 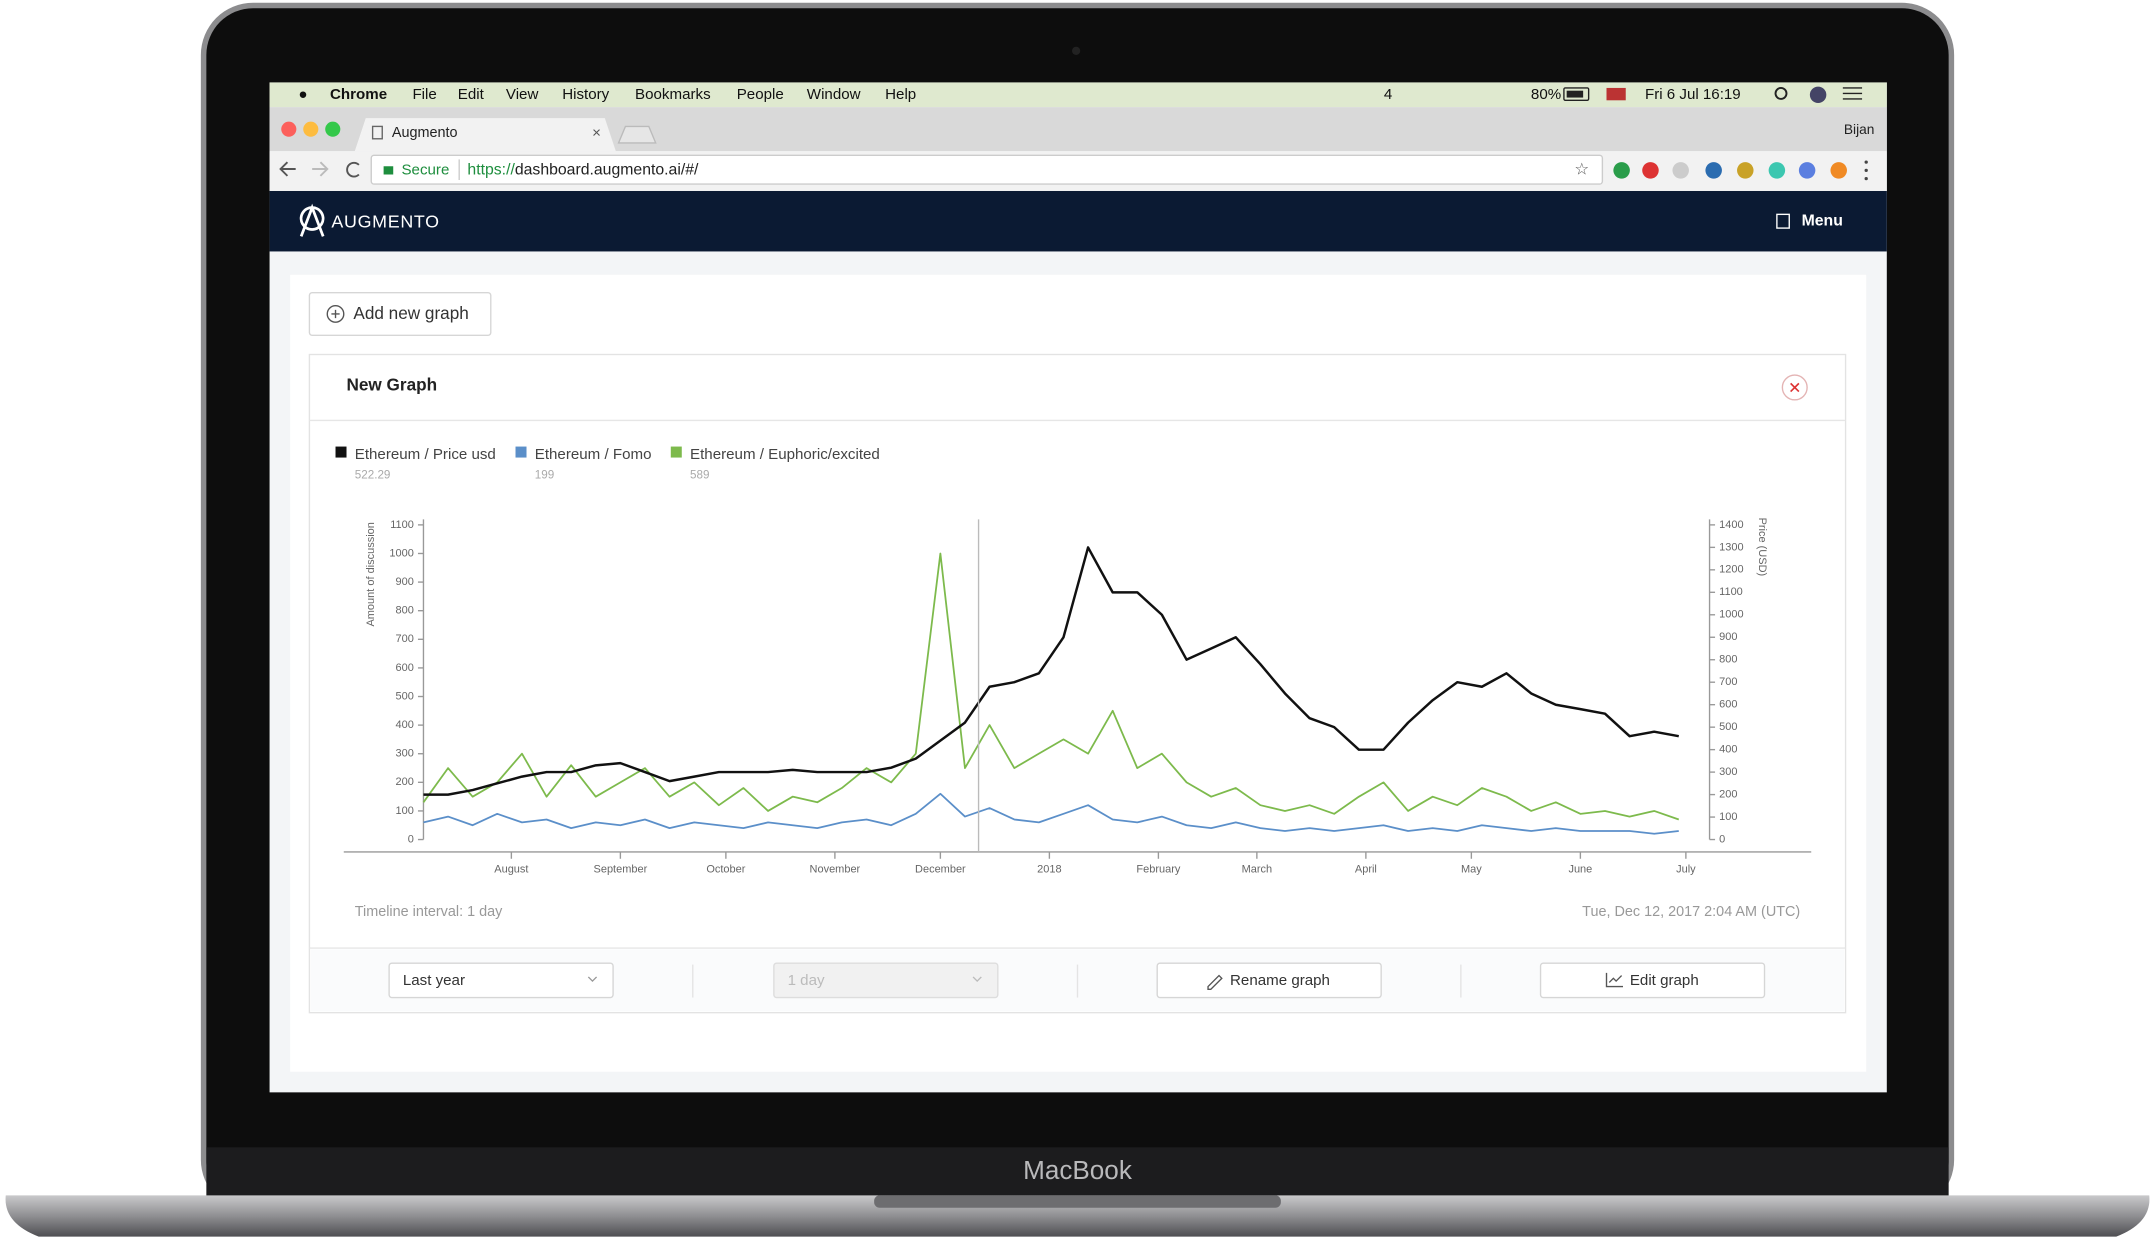 What do you see at coordinates (835, 870) in the screenshot?
I see `x-tick-label: November` at bounding box center [835, 870].